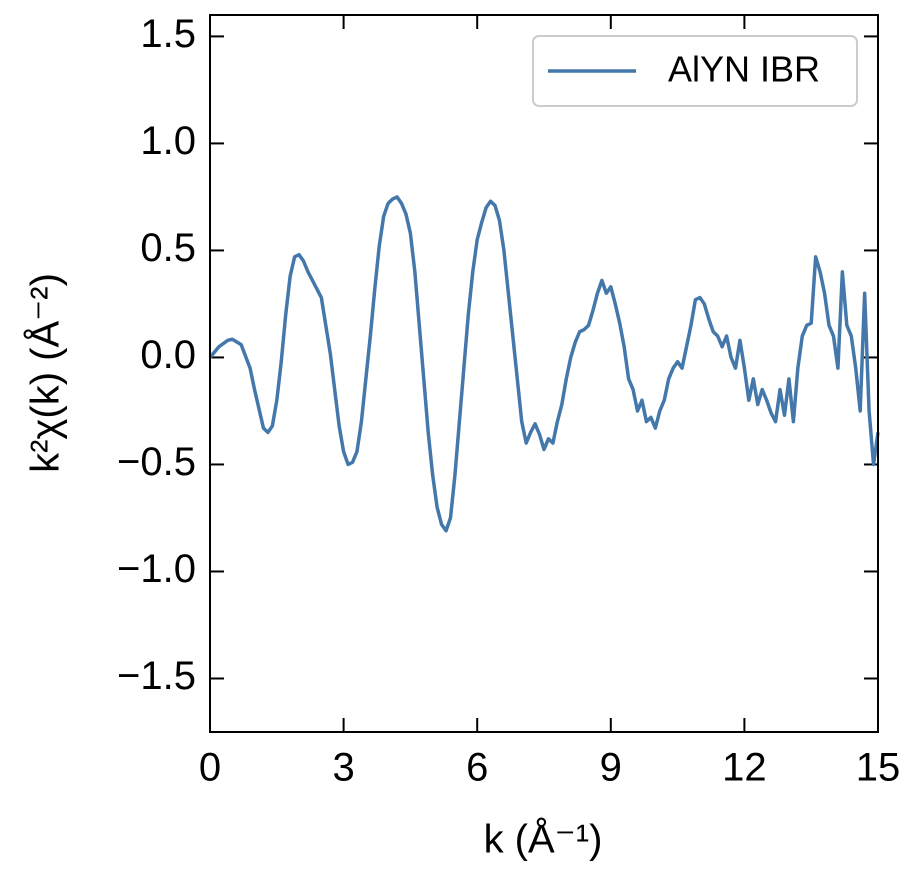 The image size is (921, 885). I want to click on x-tick-label: 0, so click(210, 768).